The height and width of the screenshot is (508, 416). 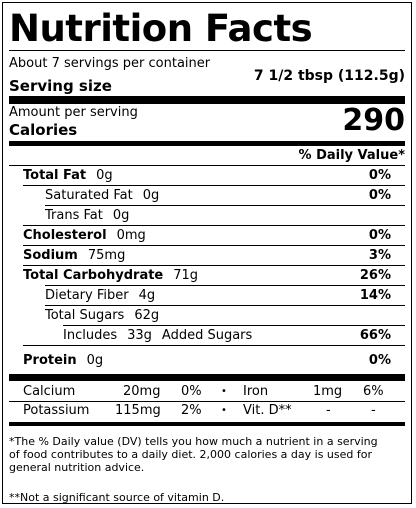 I want to click on servings-per-container: About 7 servings per container, so click(x=110, y=63).